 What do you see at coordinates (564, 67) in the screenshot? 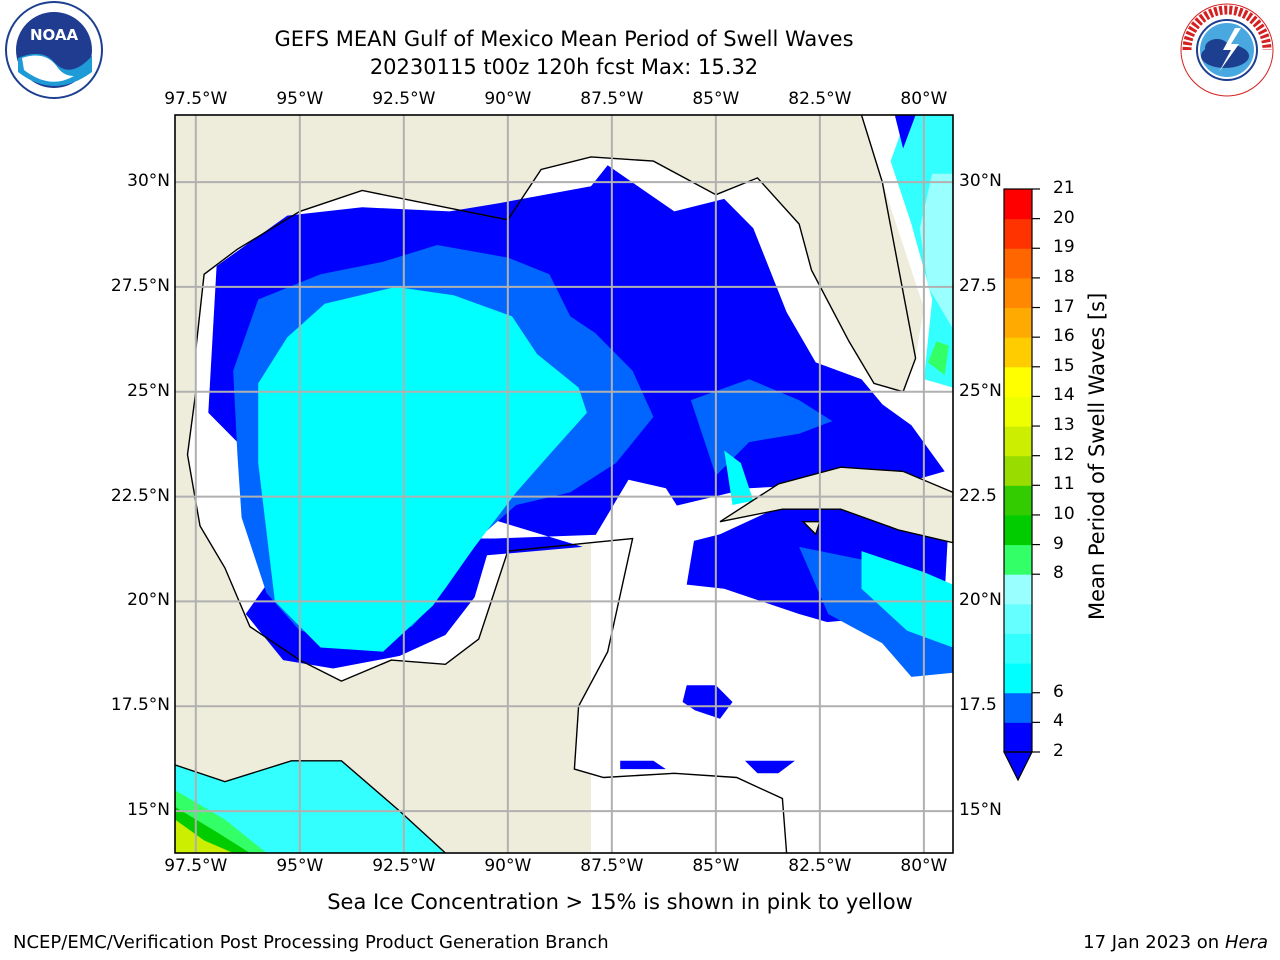
I see `map-subtitle: 20230115 t00z 120h fcst Max: 15.32` at bounding box center [564, 67].